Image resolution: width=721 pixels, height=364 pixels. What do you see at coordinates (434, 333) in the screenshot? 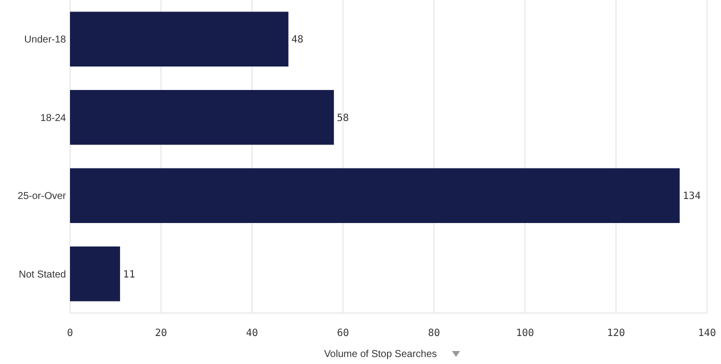
I see `x-tick-label: 80` at bounding box center [434, 333].